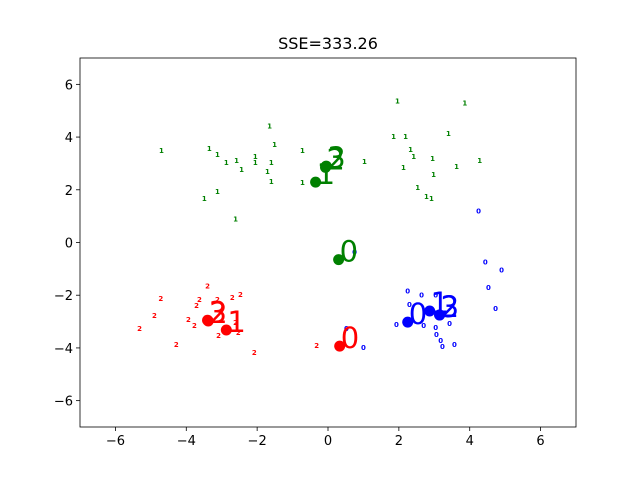 The height and width of the screenshot is (480, 640). What do you see at coordinates (257, 441) in the screenshot?
I see `x-tick-label: −2` at bounding box center [257, 441].